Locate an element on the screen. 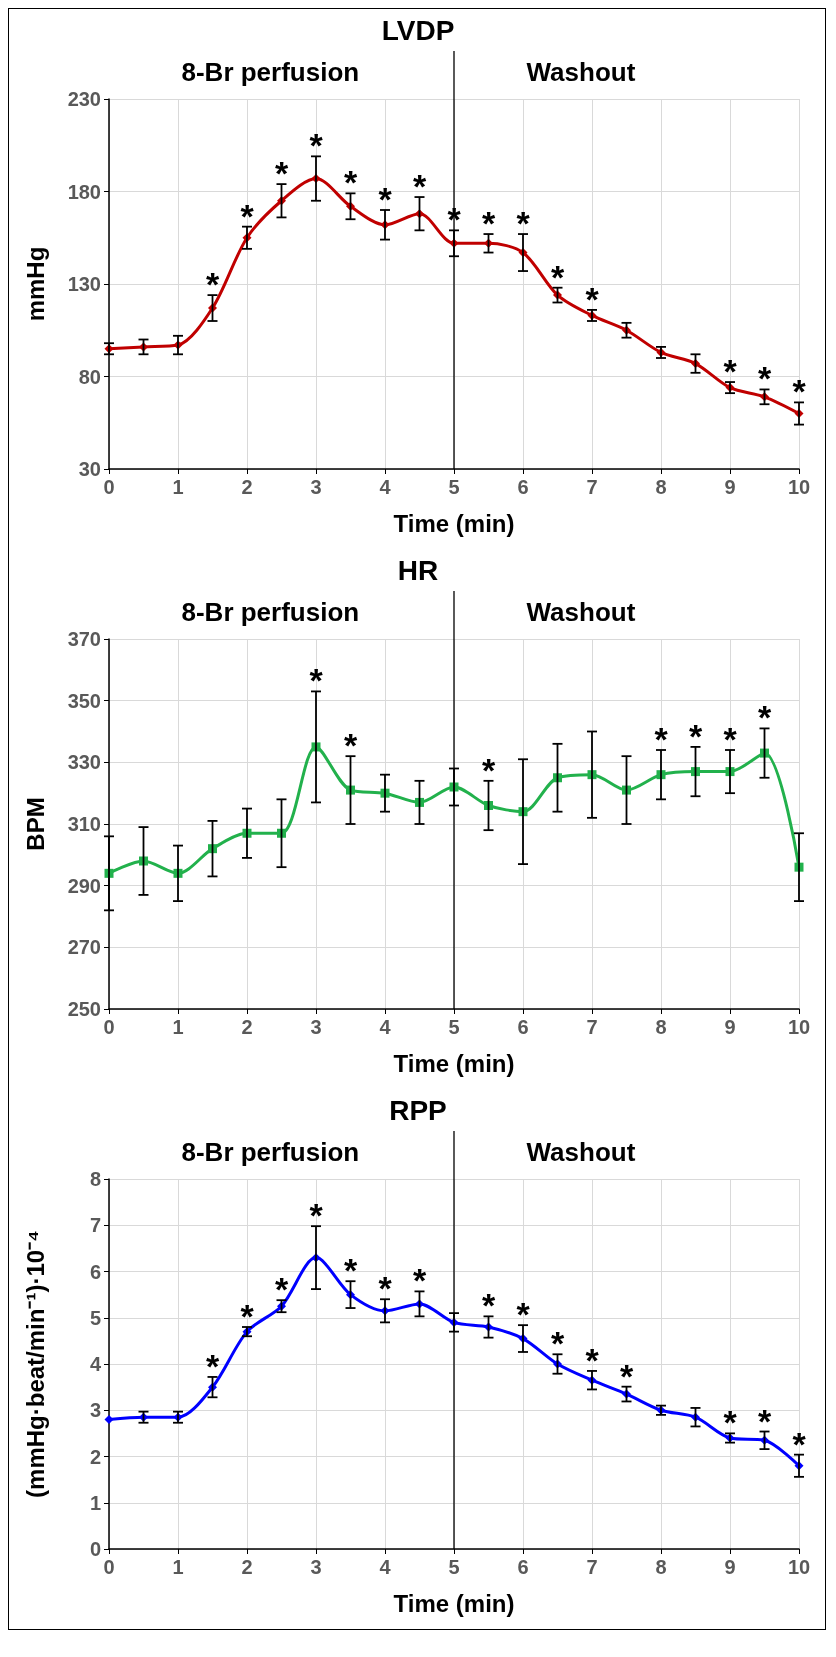 This screenshot has height=1657, width=836. chart-title: RPP is located at coordinates (418, 1110).